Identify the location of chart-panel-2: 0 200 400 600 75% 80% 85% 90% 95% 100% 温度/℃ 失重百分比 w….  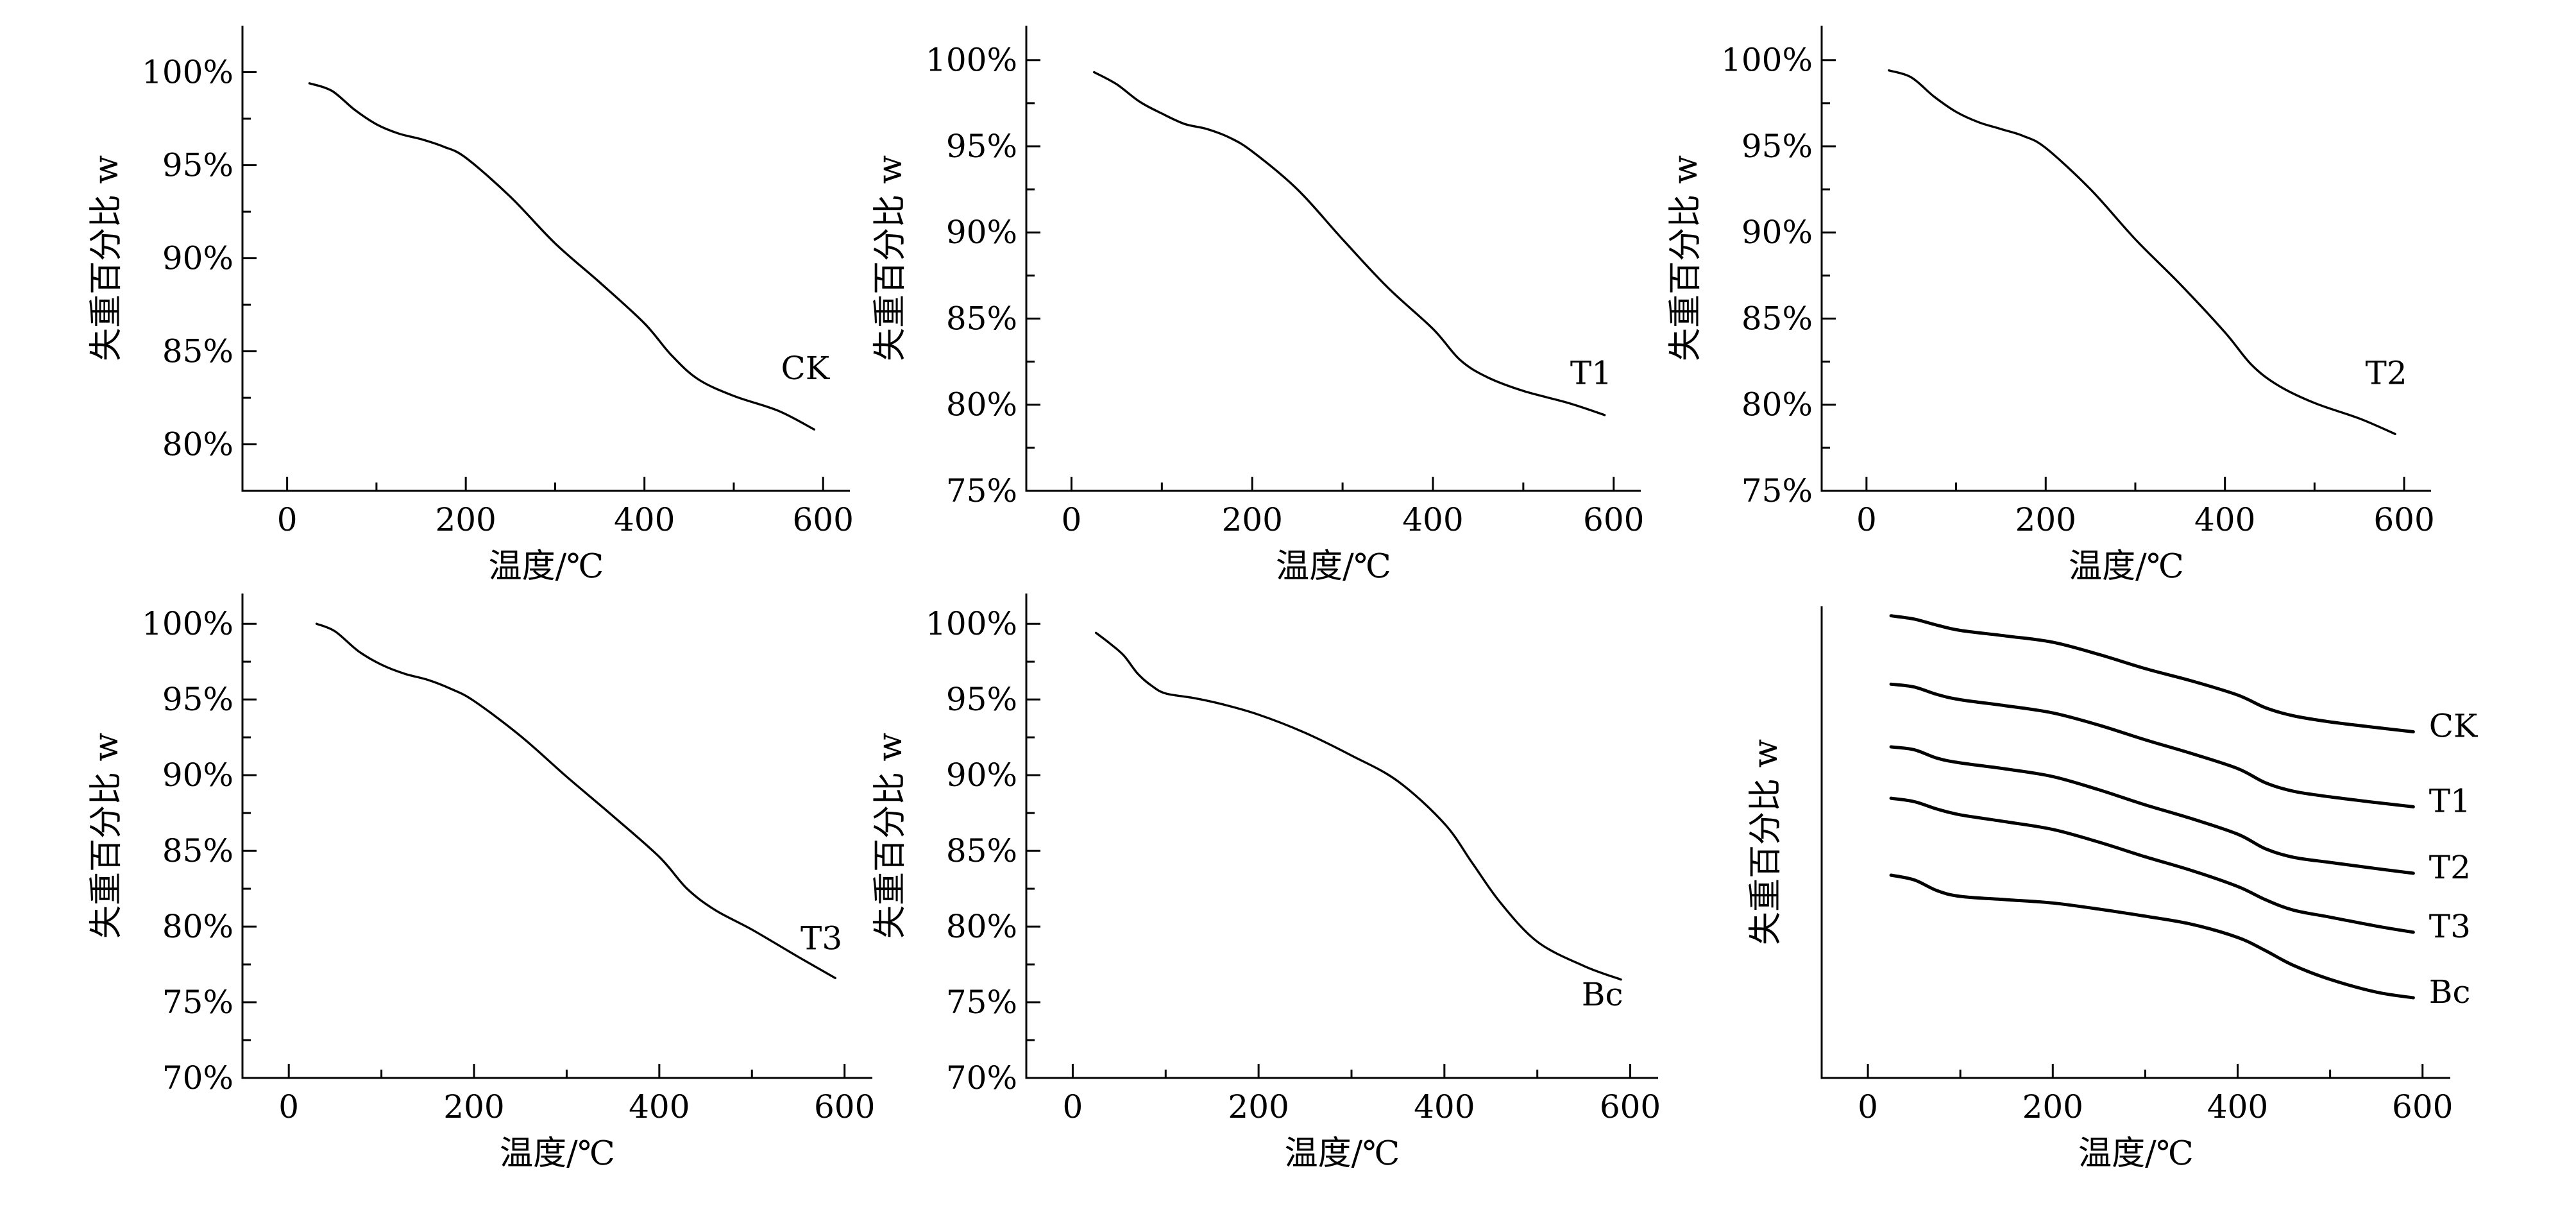
(1257, 306).